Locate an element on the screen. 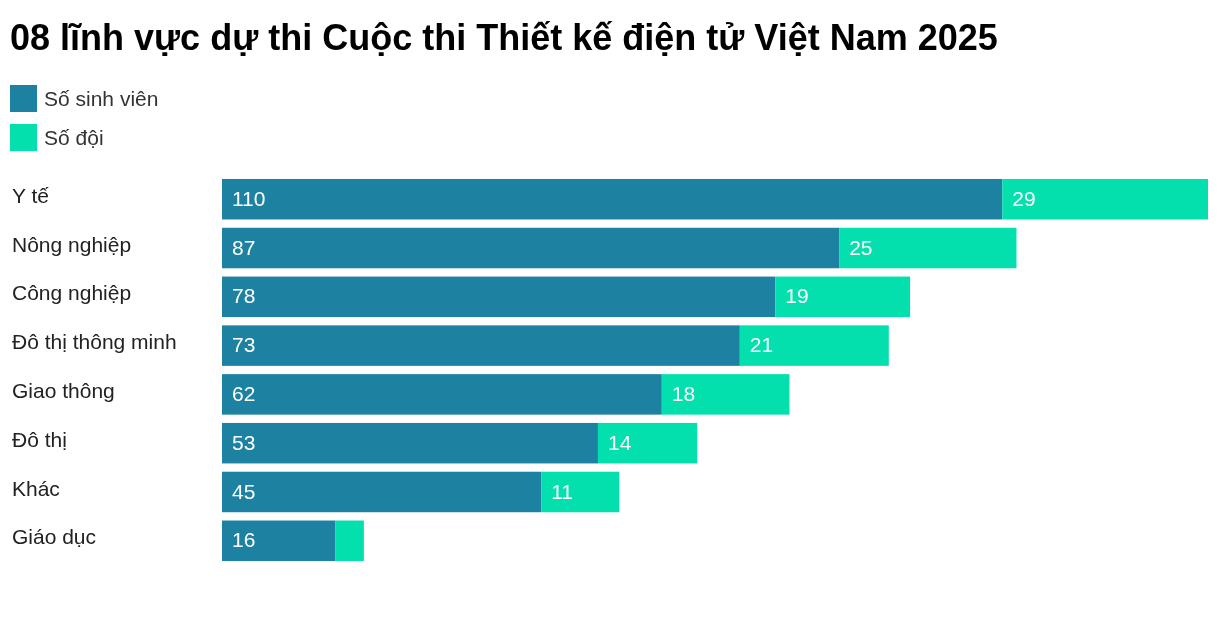  y-tick-label: Khác is located at coordinates (36, 488).